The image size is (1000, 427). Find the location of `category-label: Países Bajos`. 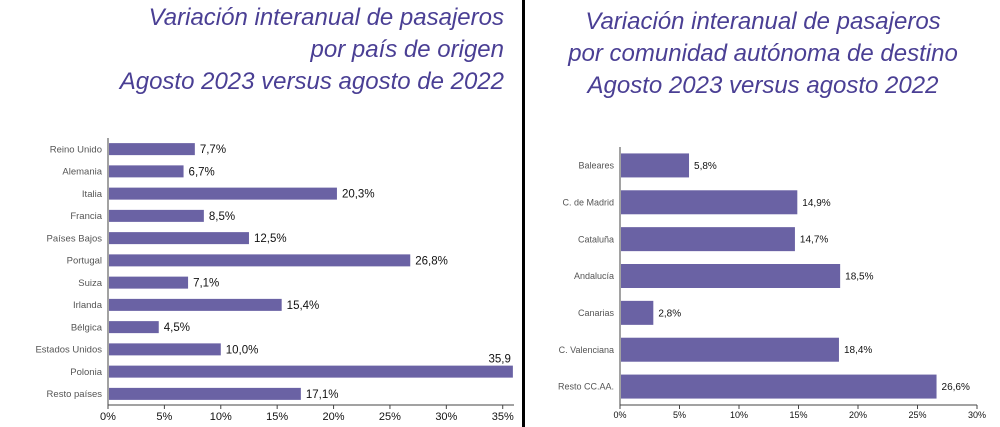

category-label: Países Bajos is located at coordinates (75, 238).